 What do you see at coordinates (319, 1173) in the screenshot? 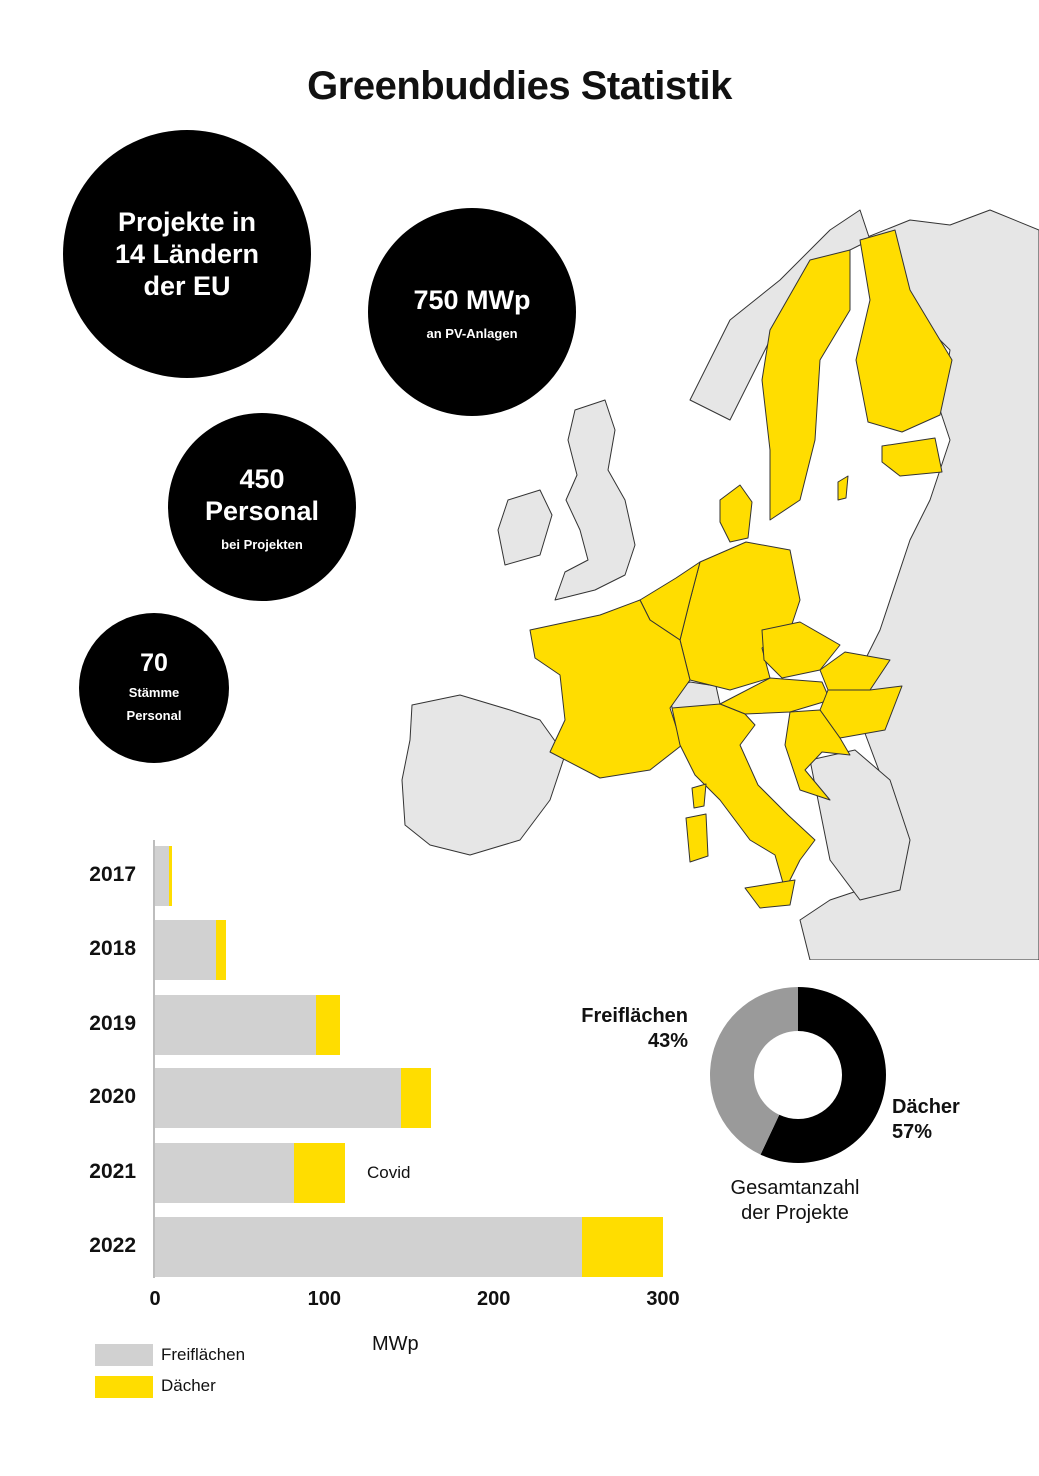
I see `bar-daecher-2021` at bounding box center [319, 1173].